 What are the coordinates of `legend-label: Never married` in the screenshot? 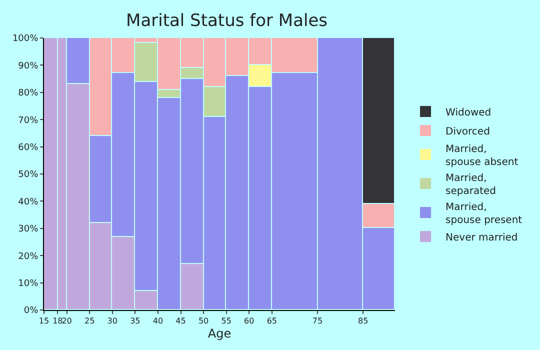 It's located at (482, 238).